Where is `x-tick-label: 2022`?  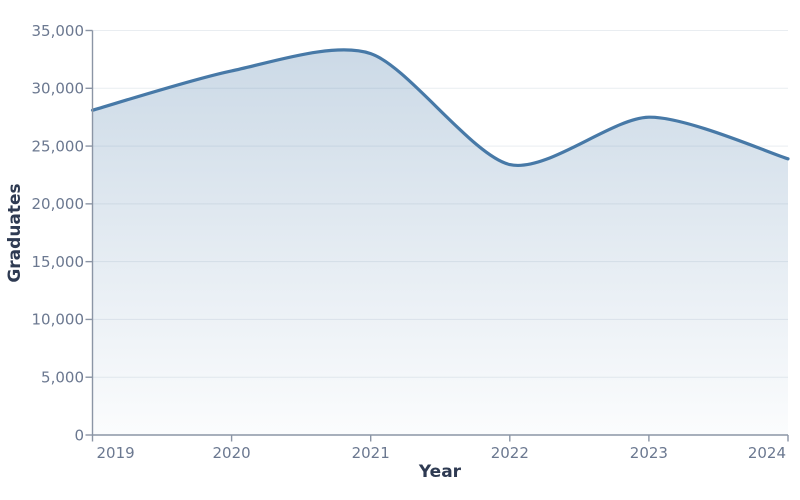
x-tick-label: 2022 is located at coordinates (510, 453).